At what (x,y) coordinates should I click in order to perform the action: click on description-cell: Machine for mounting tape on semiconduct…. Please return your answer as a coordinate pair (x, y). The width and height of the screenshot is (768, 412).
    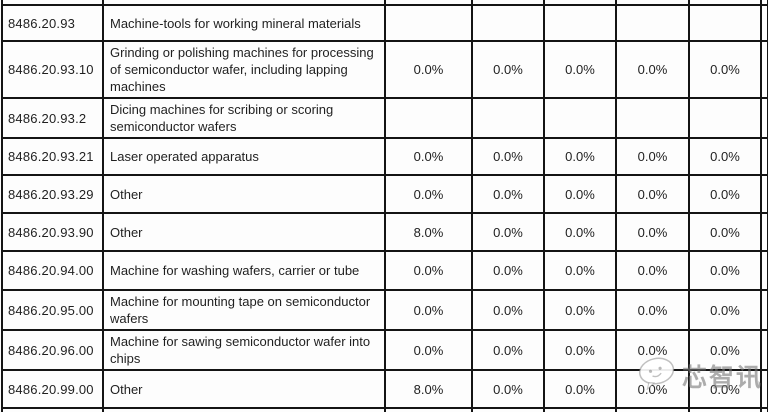
    Looking at the image, I should click on (244, 310).